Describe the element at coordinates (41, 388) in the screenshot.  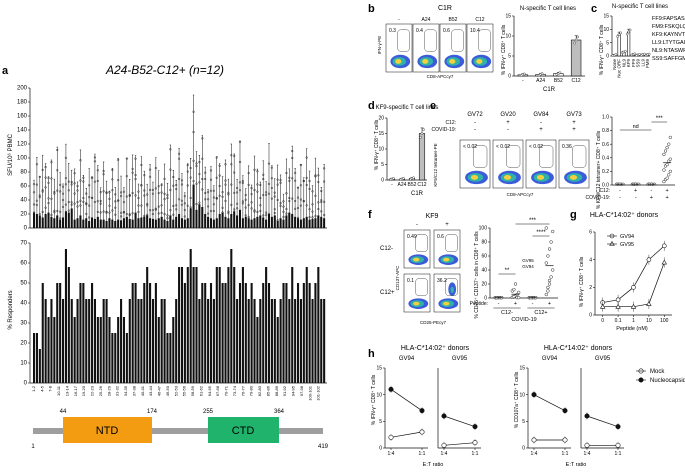
I see `a-x-tick-label: 4-5` at that location.